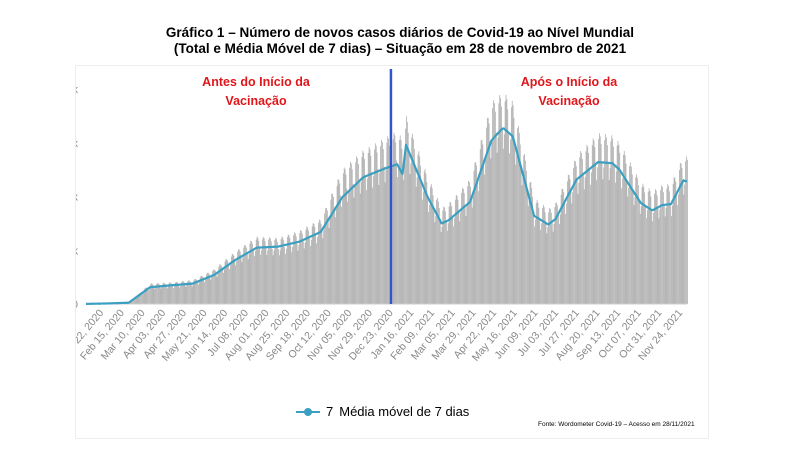 This screenshot has height=450, width=800. I want to click on legend-count: 7, so click(330, 411).